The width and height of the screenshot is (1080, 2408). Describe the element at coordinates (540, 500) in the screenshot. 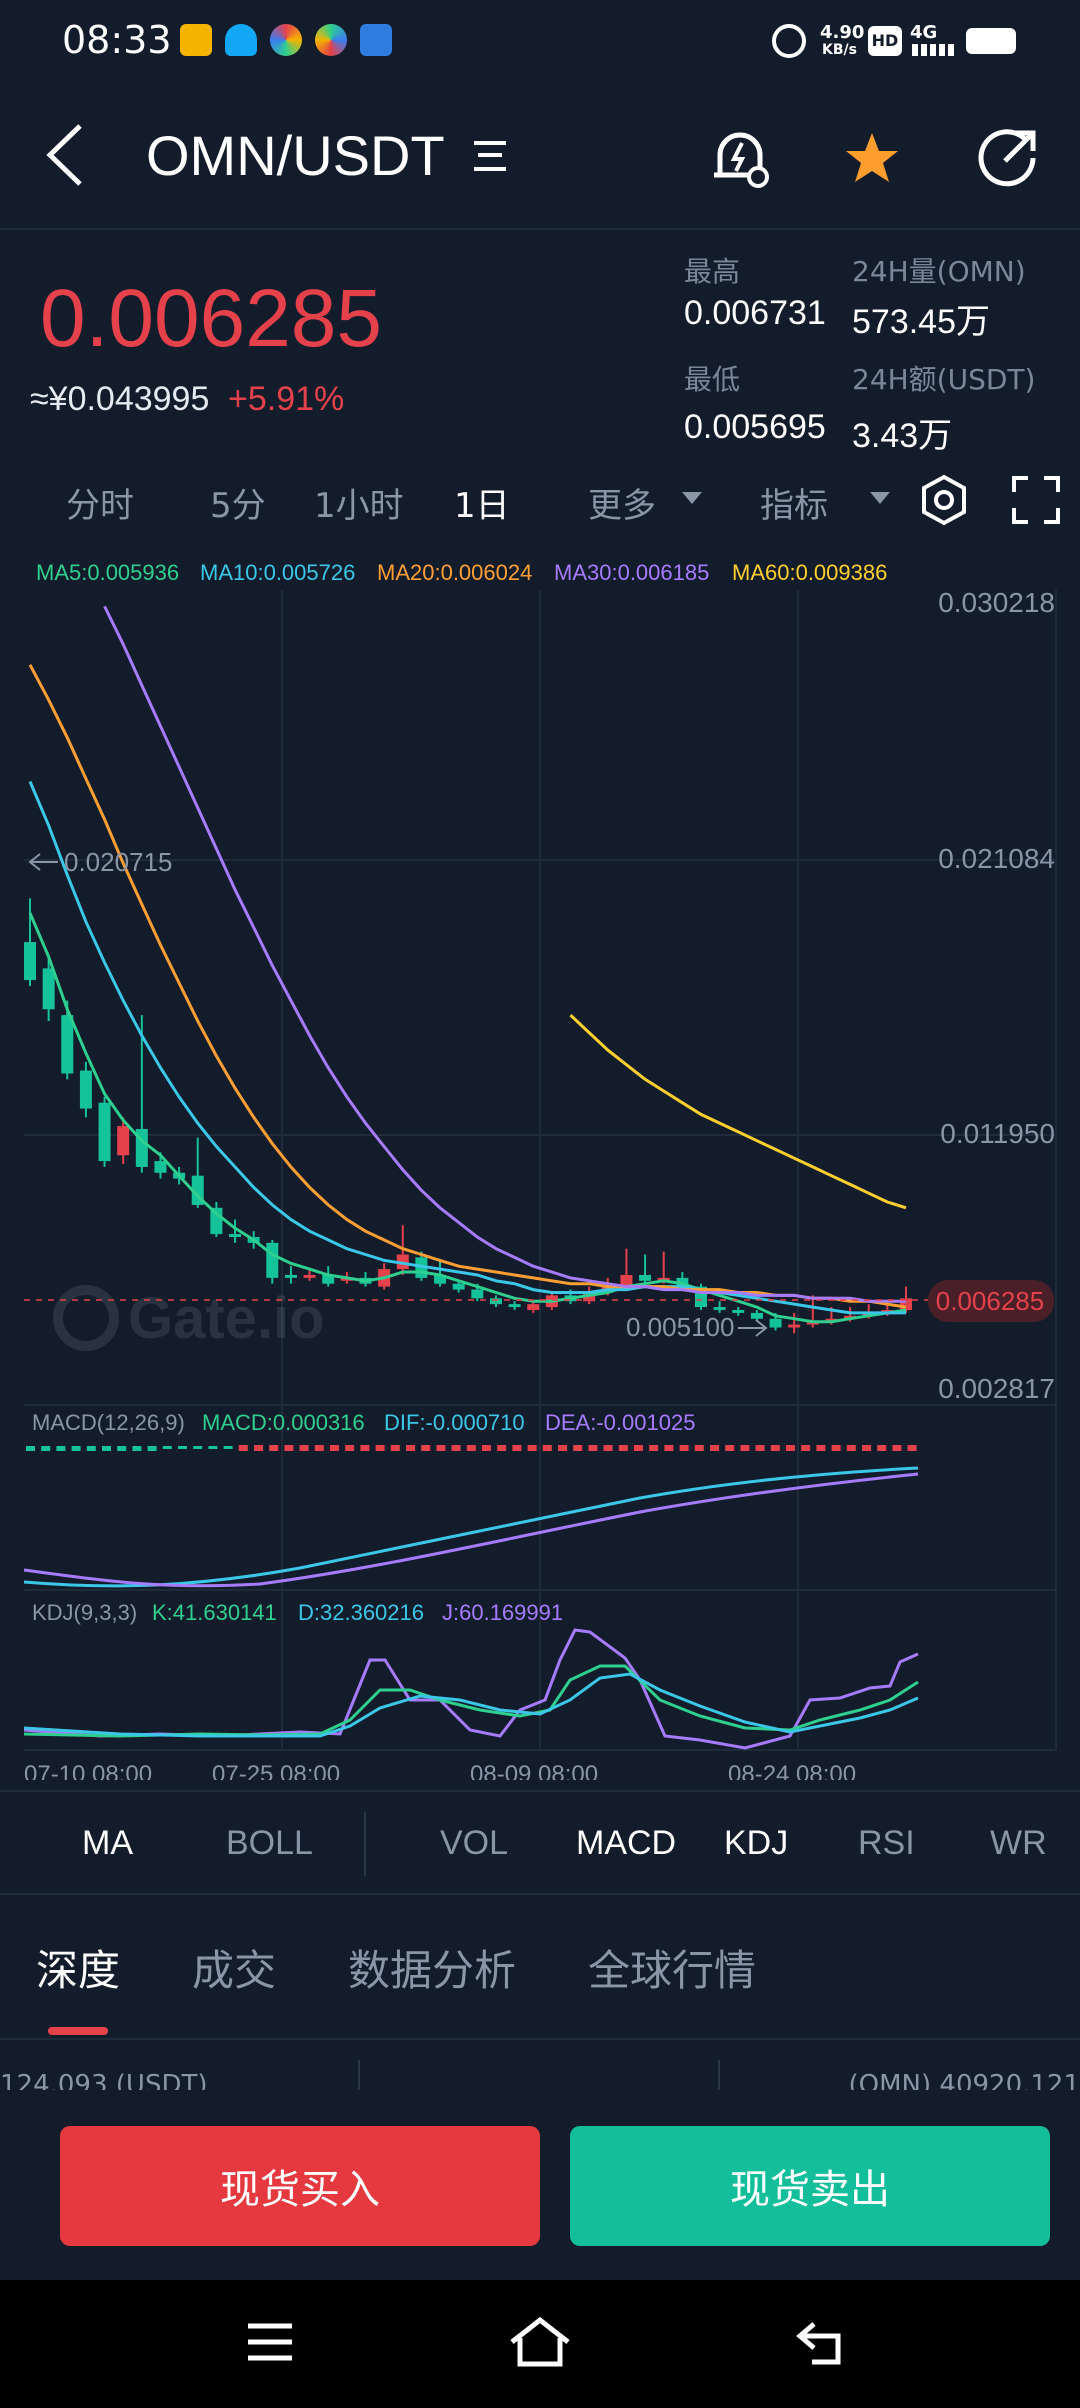

I see `timeframe-bar: 分时 5分 1小时 1日 更多 指标` at that location.